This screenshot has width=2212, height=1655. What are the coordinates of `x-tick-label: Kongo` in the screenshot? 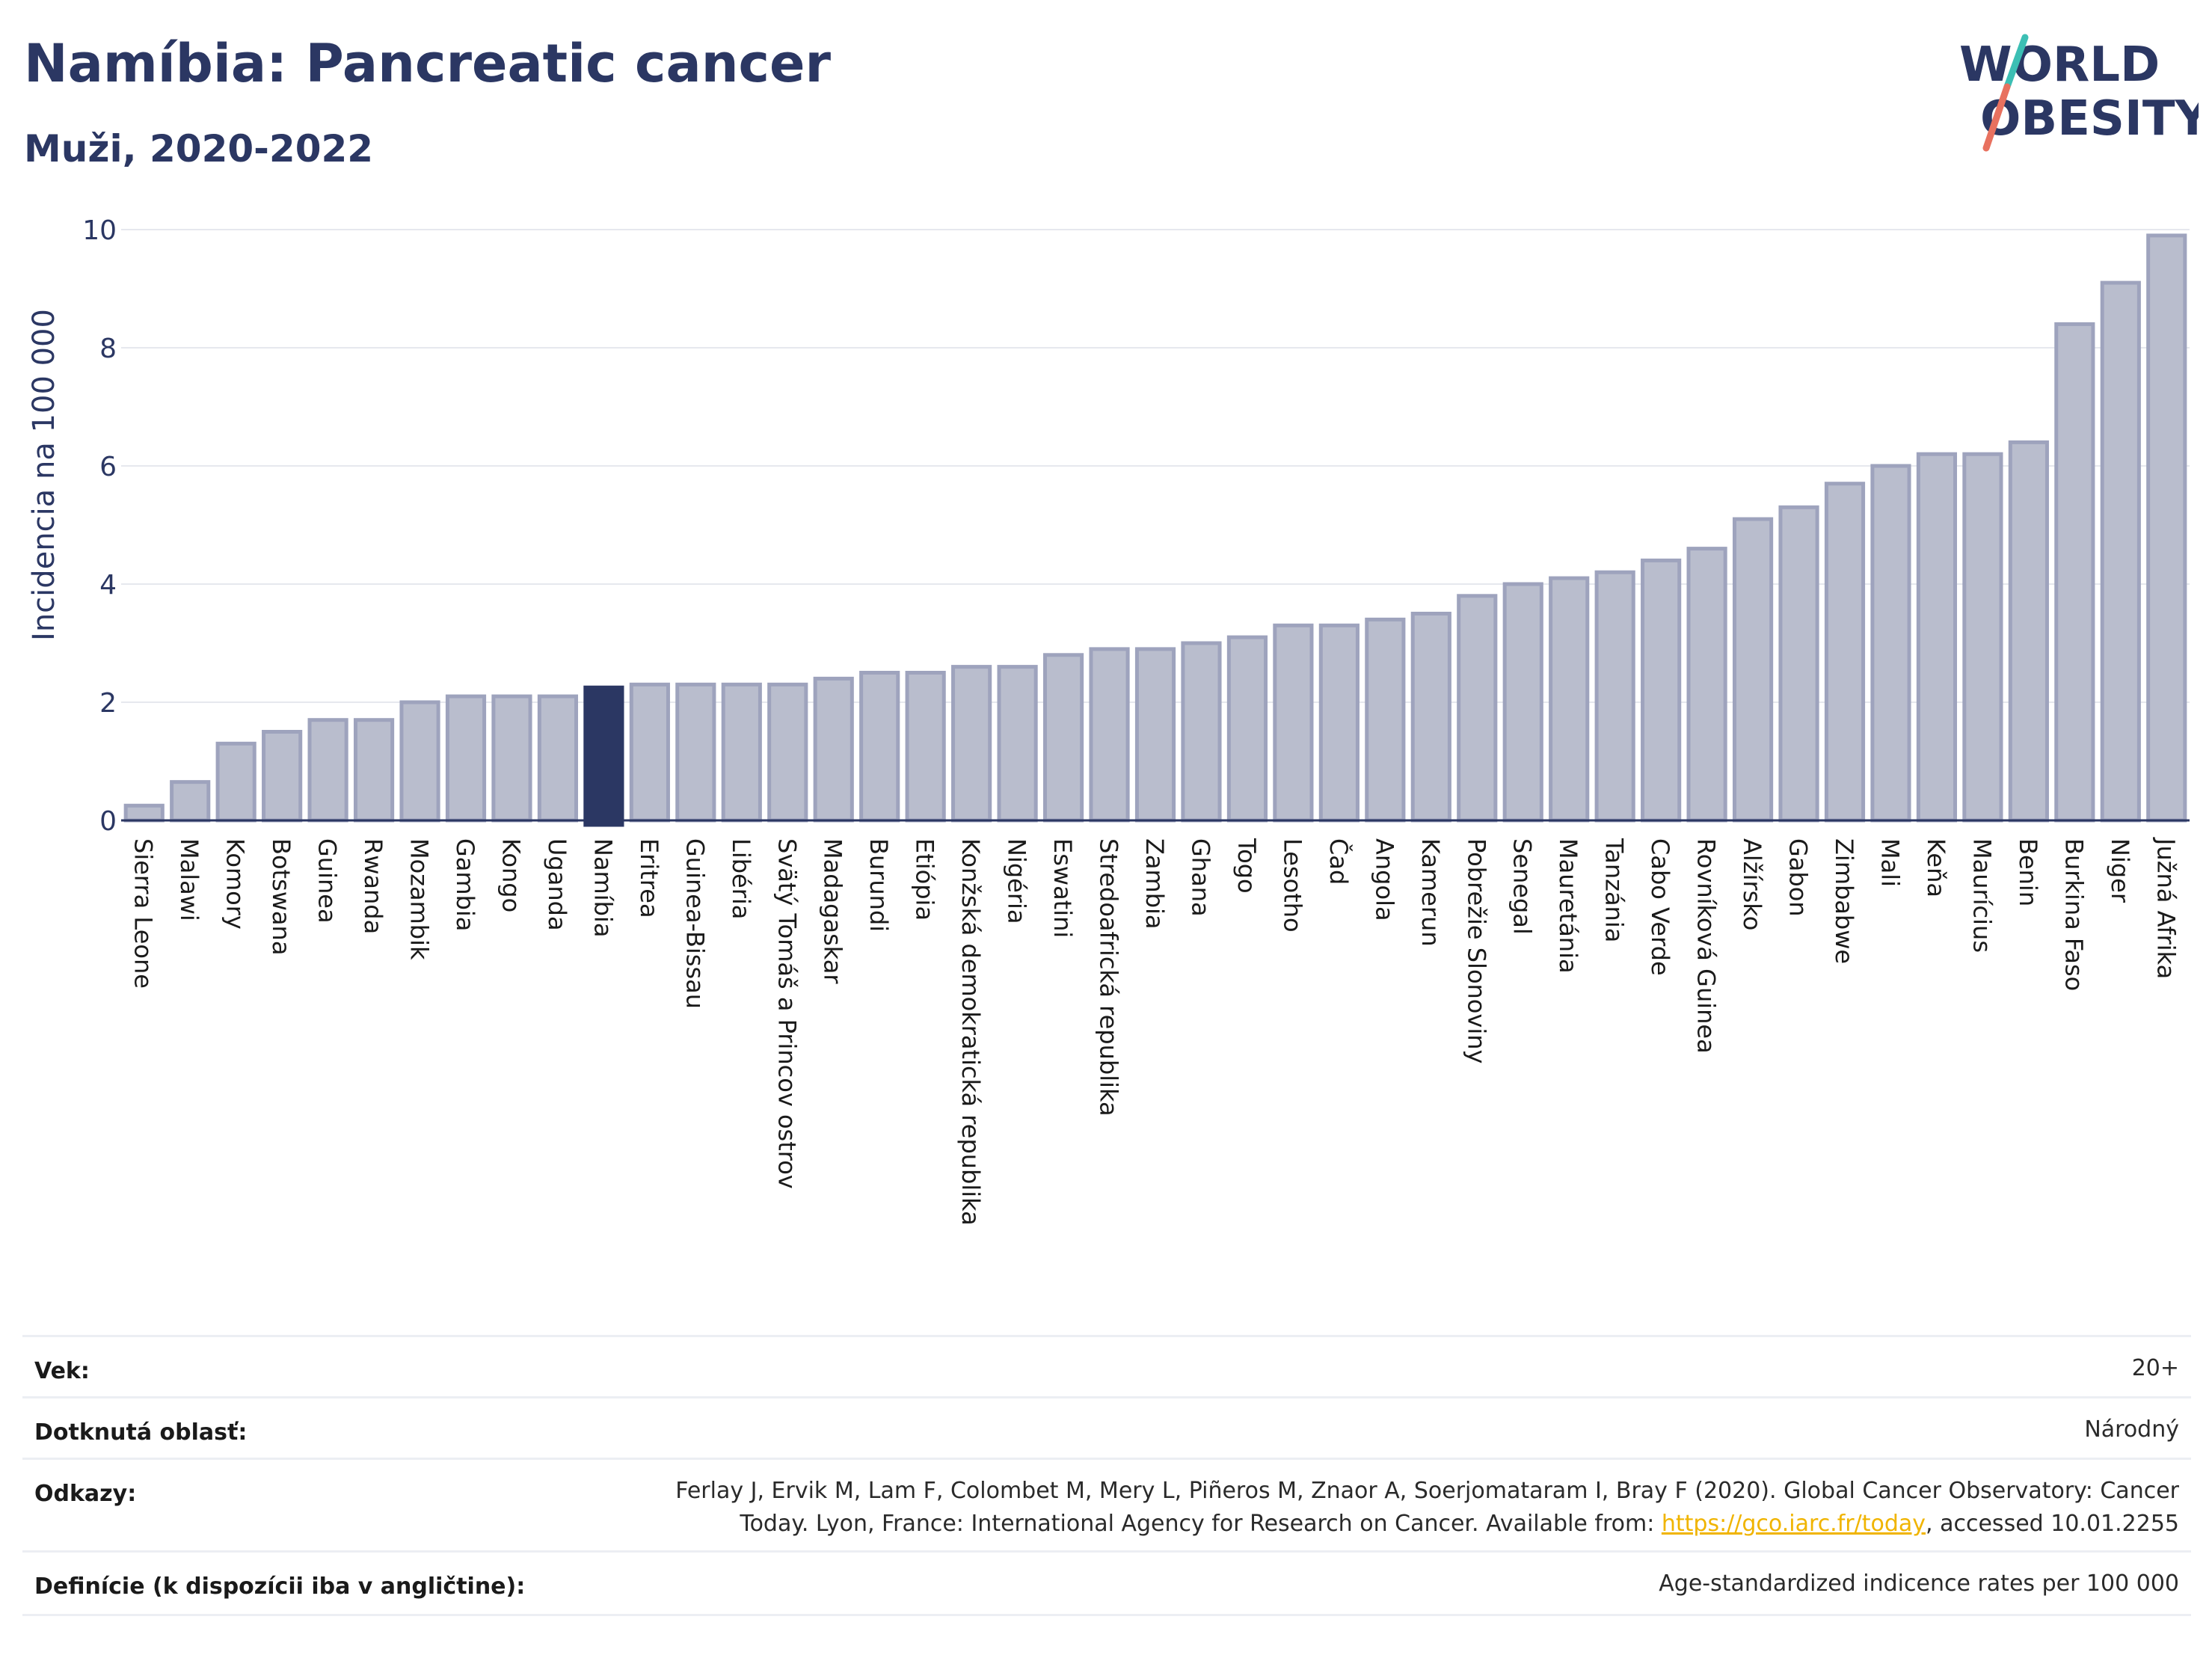 It's located at (511, 875).